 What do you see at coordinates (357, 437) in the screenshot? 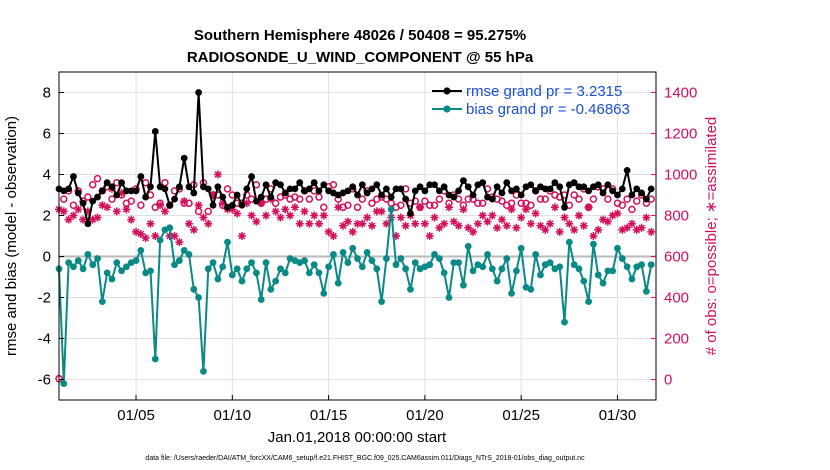
I see `x-axis-label: Jan.01,2018 00:00:00 start` at bounding box center [357, 437].